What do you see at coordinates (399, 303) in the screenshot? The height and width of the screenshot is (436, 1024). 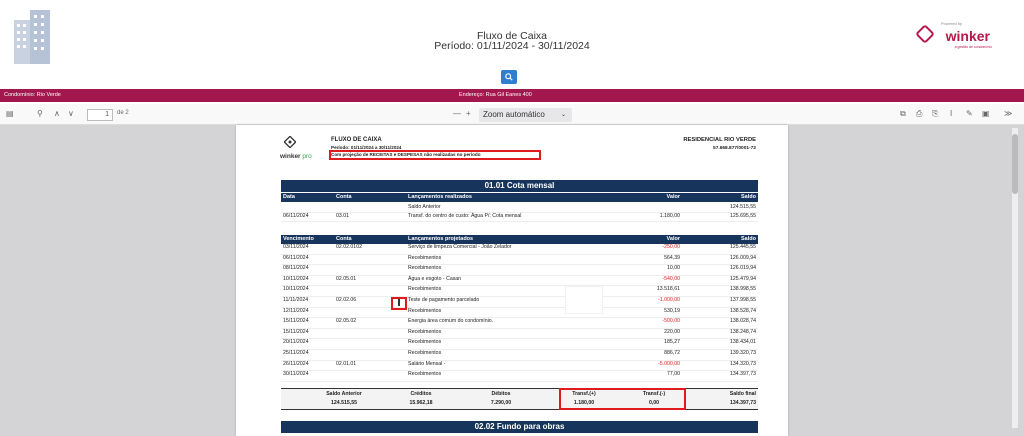 I see `cursor-highlight-box` at bounding box center [399, 303].